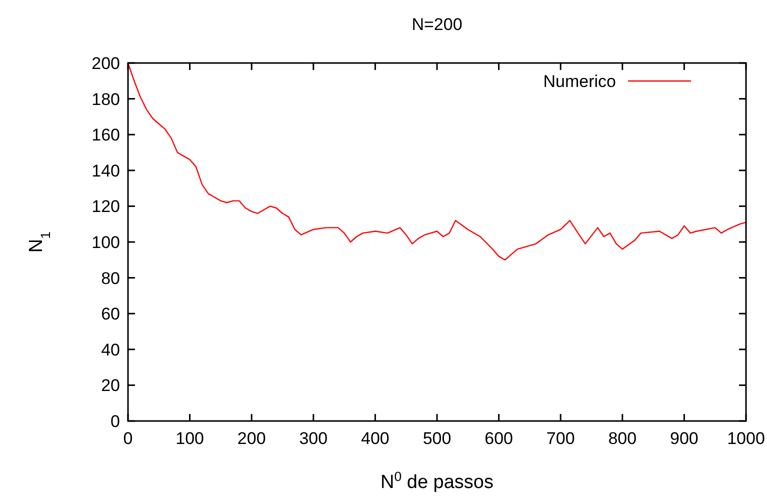  What do you see at coordinates (437, 438) in the screenshot?
I see `x-tick-label: 500` at bounding box center [437, 438].